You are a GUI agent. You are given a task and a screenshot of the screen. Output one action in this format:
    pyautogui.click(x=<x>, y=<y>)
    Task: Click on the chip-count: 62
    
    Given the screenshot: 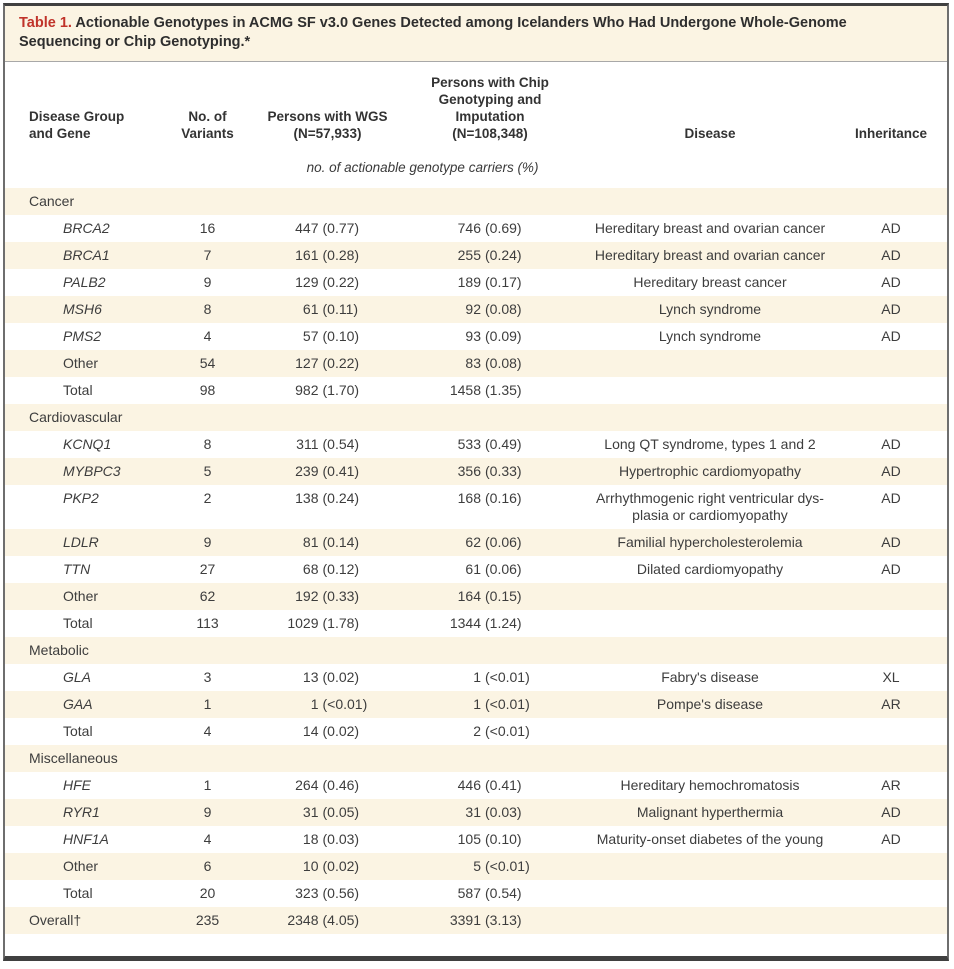 What is the action you would take?
    pyautogui.click(x=473, y=542)
    